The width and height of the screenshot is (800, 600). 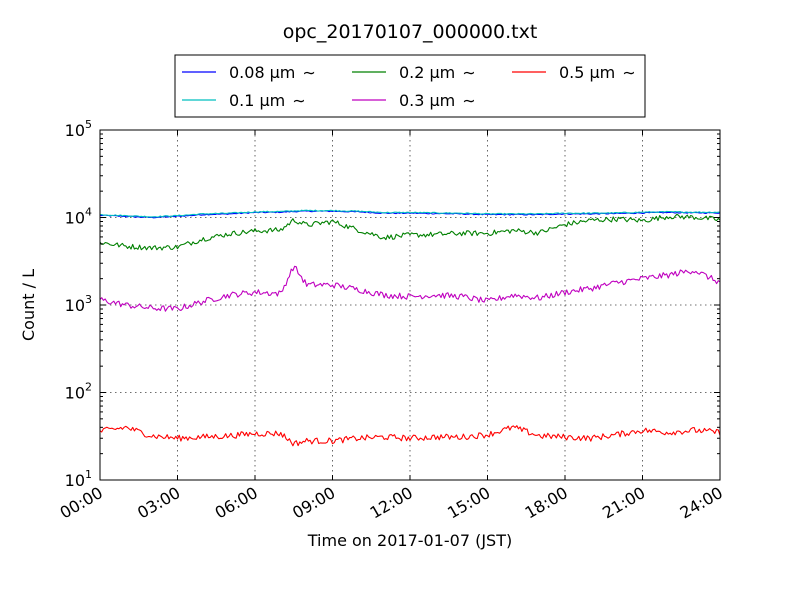 I want to click on legend-label: 0.3 μm ∼, so click(x=437, y=100).